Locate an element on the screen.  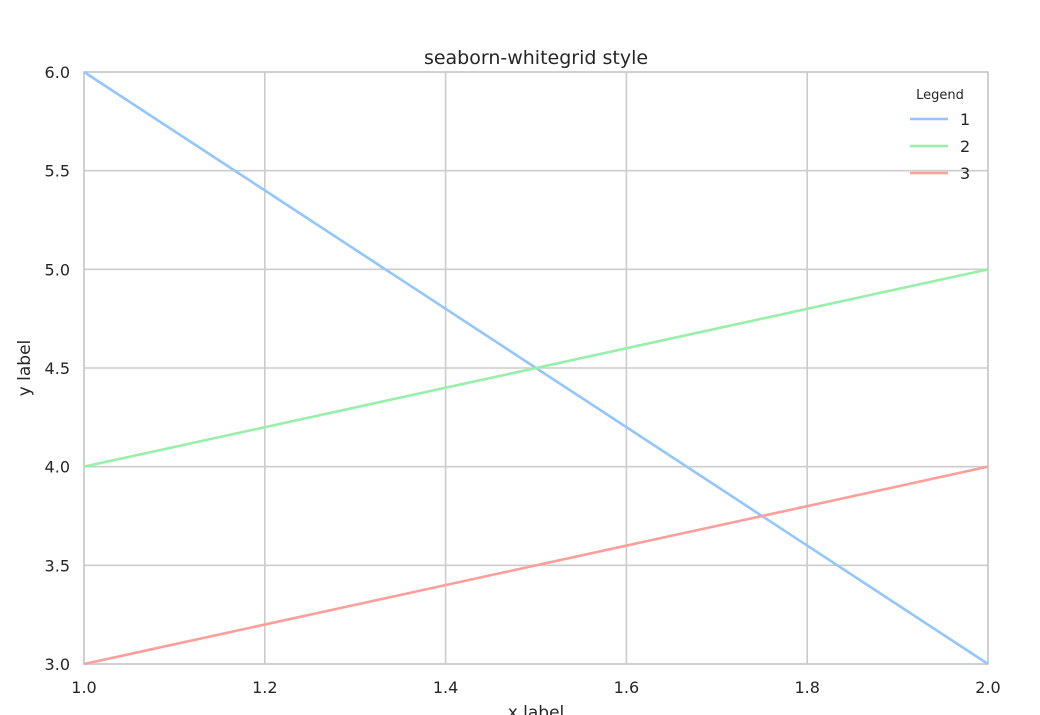
y-tick-label: 5.5 is located at coordinates (57, 171).